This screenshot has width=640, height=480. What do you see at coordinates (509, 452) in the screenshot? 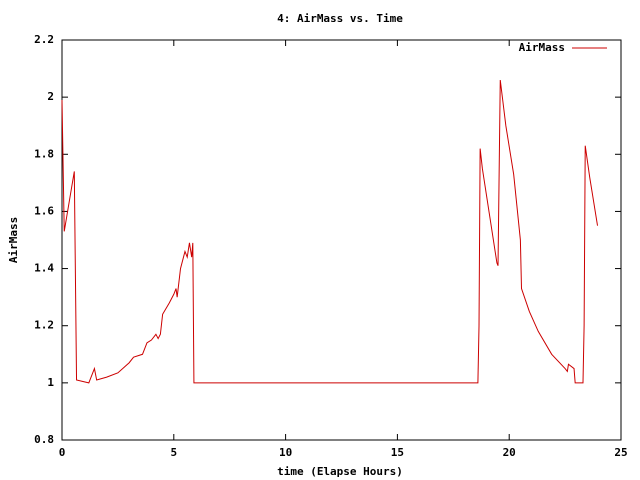
I see `x-tick-label: 20` at bounding box center [509, 452].